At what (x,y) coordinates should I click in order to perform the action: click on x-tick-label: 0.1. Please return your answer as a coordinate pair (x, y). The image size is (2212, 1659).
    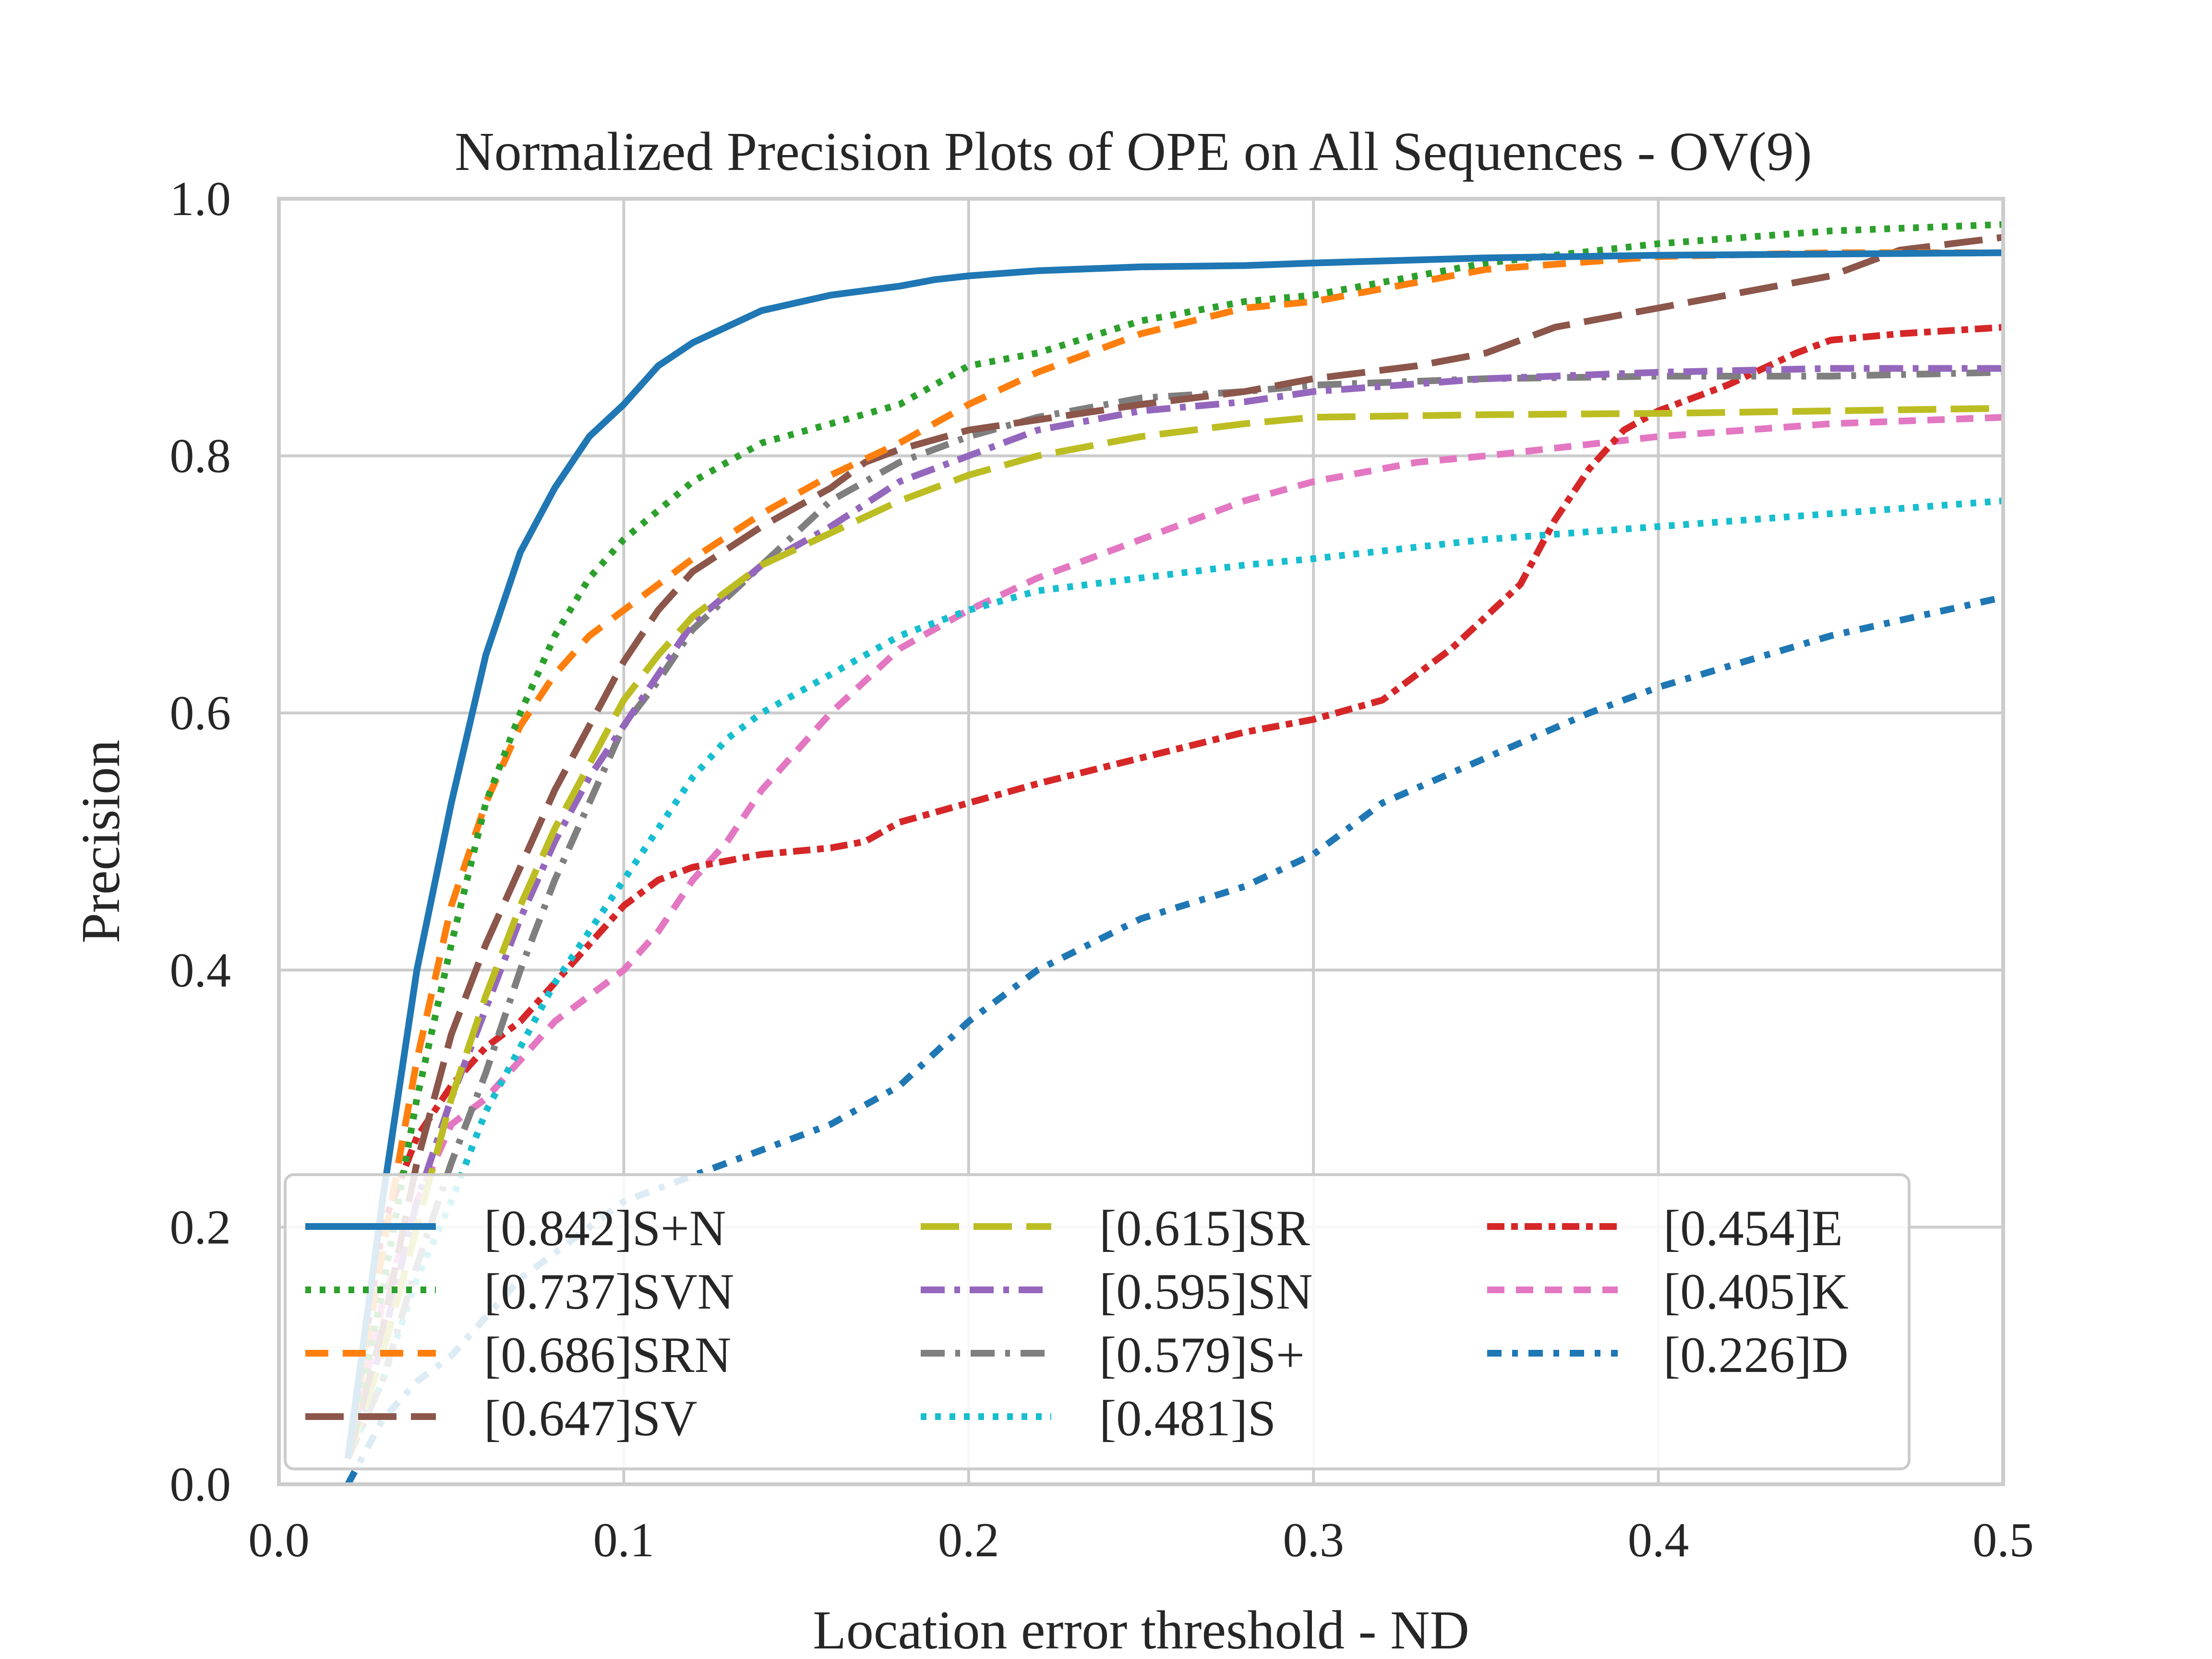
    Looking at the image, I should click on (624, 1540).